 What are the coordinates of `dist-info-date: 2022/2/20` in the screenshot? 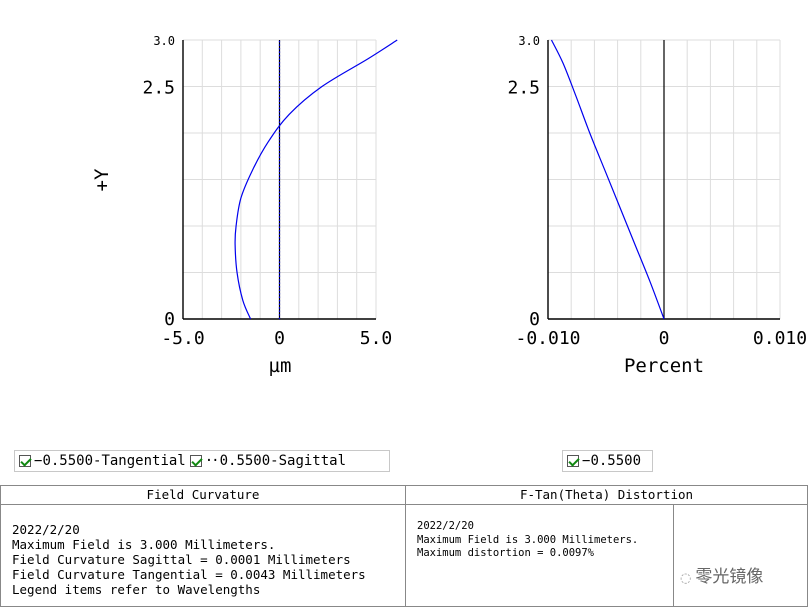 It's located at (445, 526).